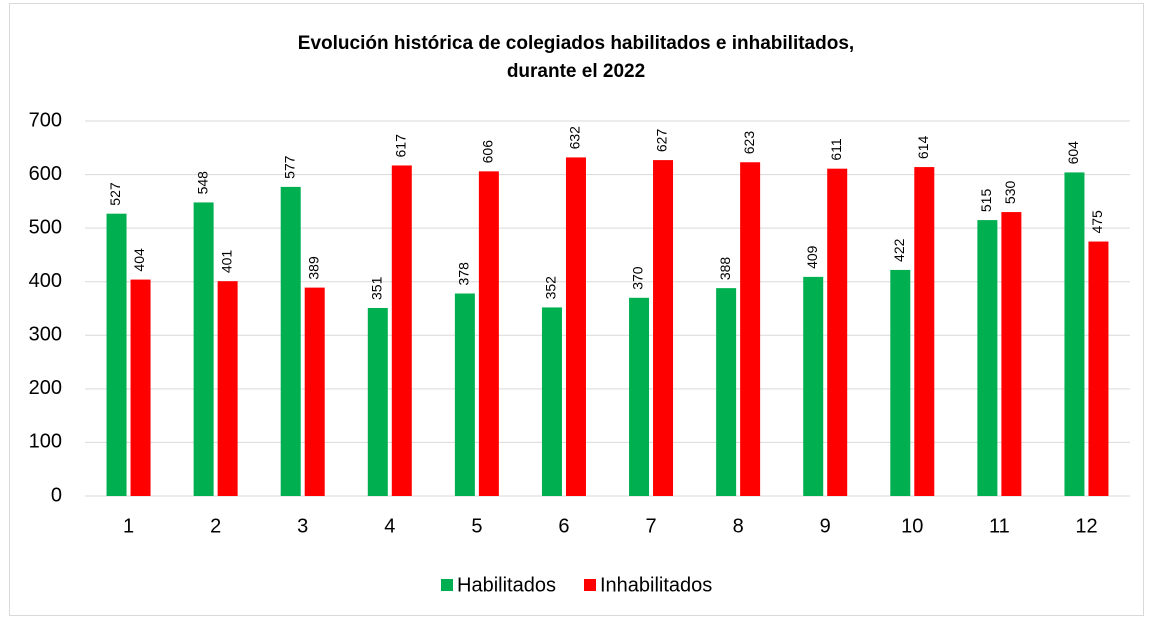 The image size is (1153, 620). Describe the element at coordinates (464, 274) in the screenshot. I see `data-label: 378` at that location.